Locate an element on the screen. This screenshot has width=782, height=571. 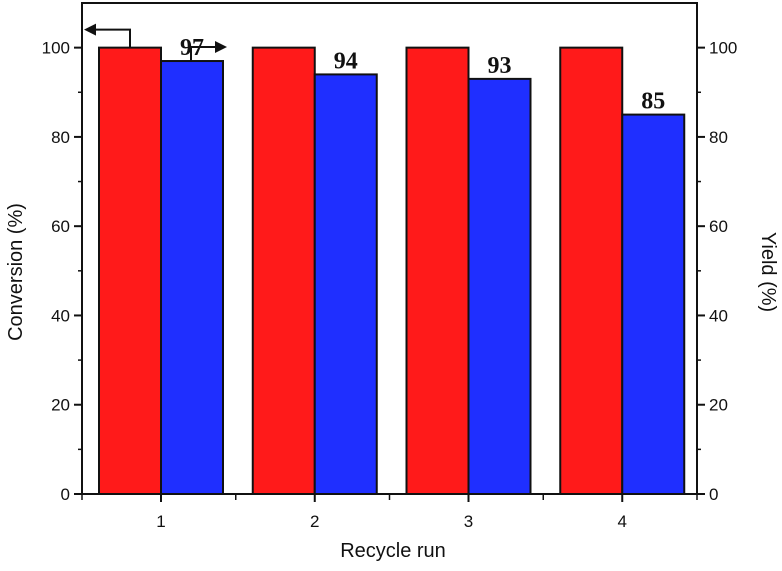
y-left-tick-label: 60 is located at coordinates (60, 226).